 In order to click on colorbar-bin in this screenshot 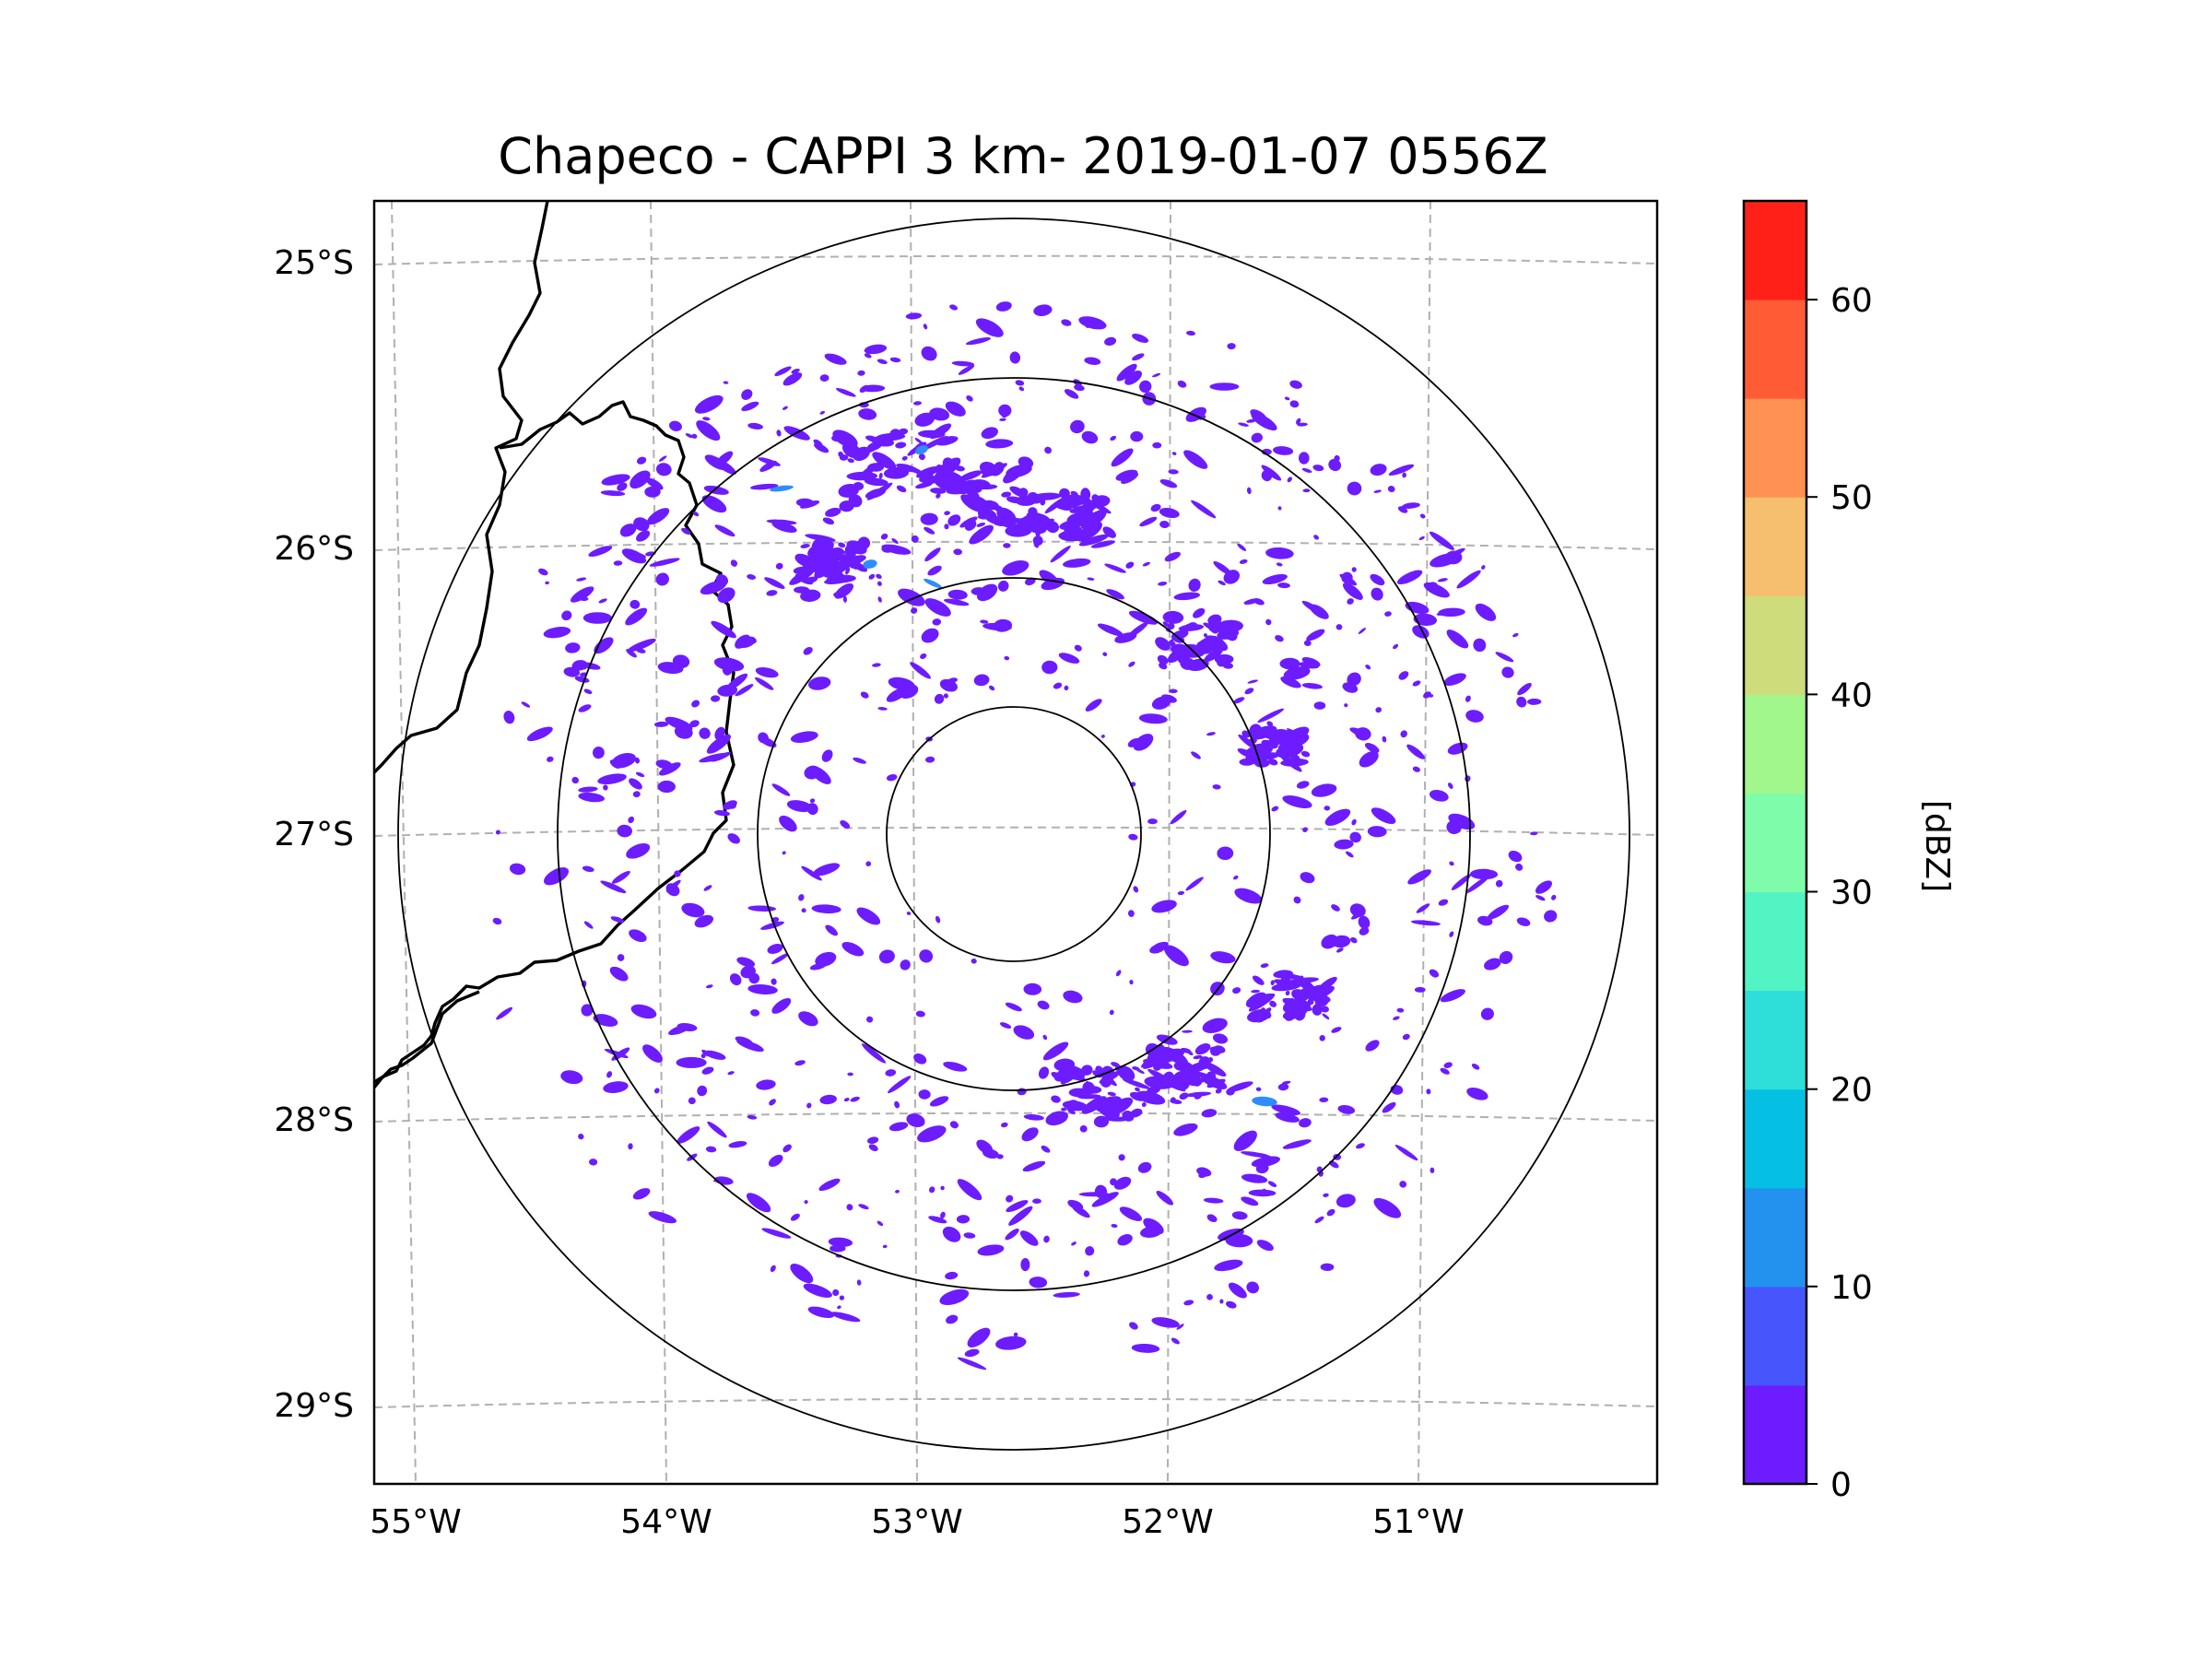, I will do `click(1775, 448)`.